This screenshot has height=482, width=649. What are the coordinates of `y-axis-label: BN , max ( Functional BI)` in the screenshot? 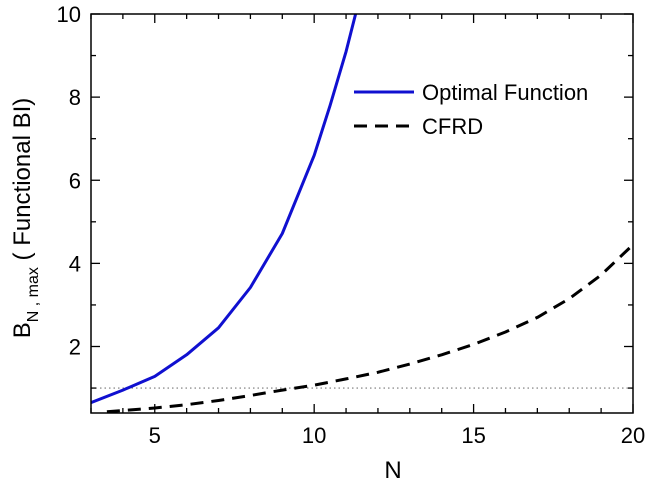 It's located at (25, 218).